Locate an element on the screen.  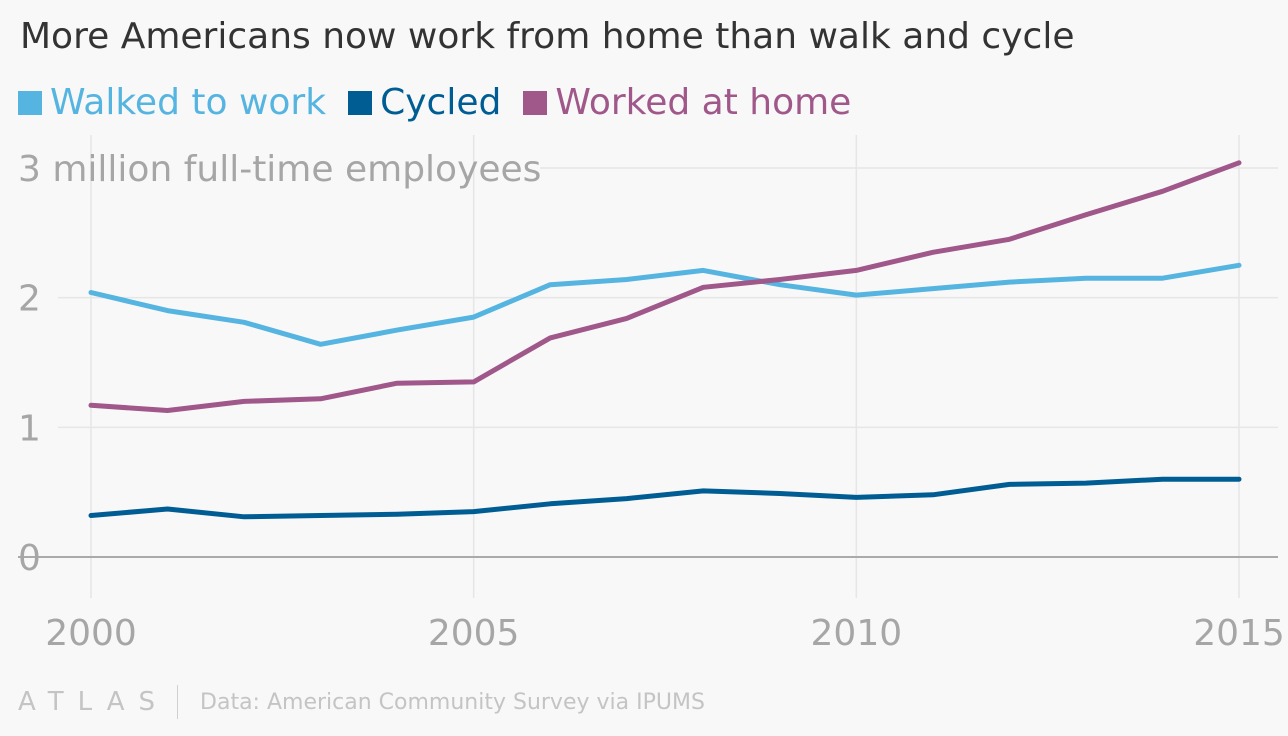
y-tick-label-2: 2 is located at coordinates (29, 299).